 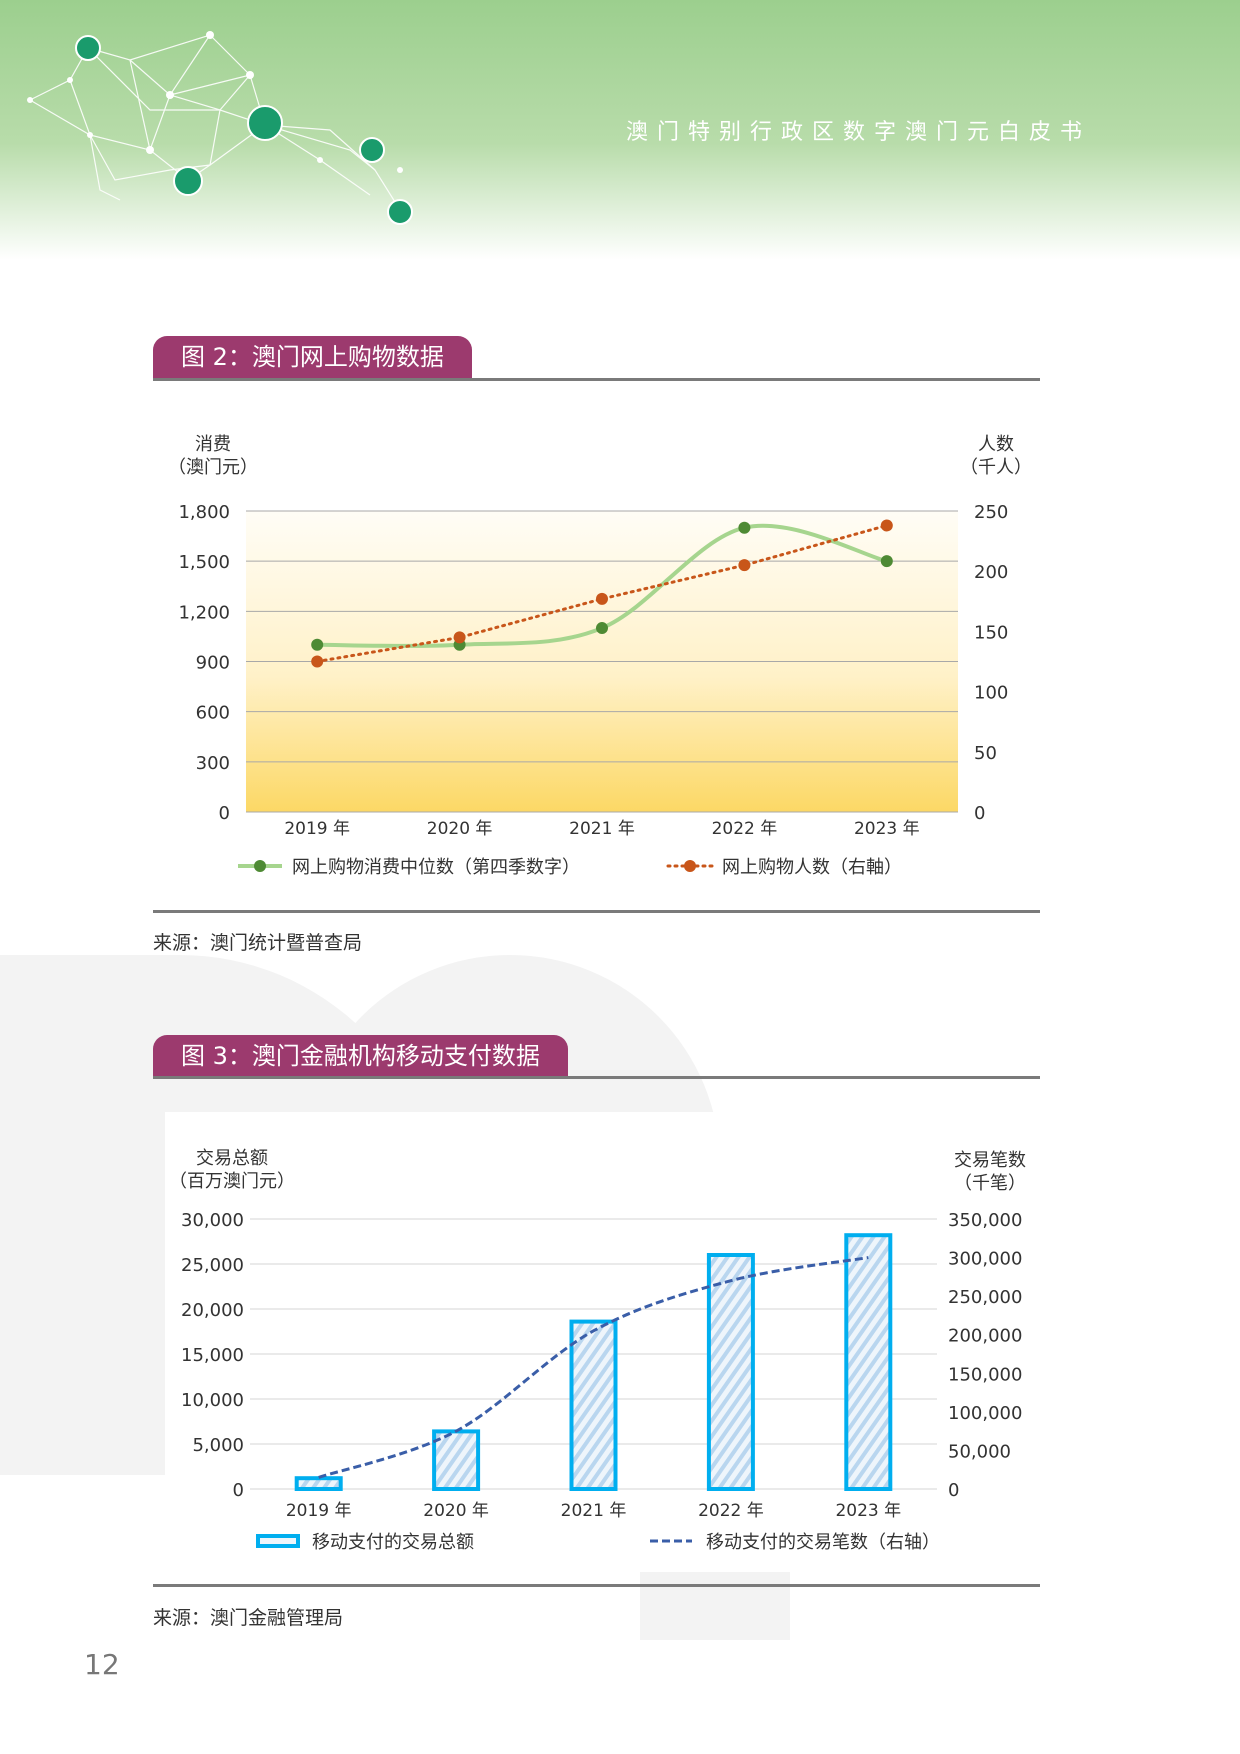 I want to click on legend-swatch-bar, so click(x=278, y=1541).